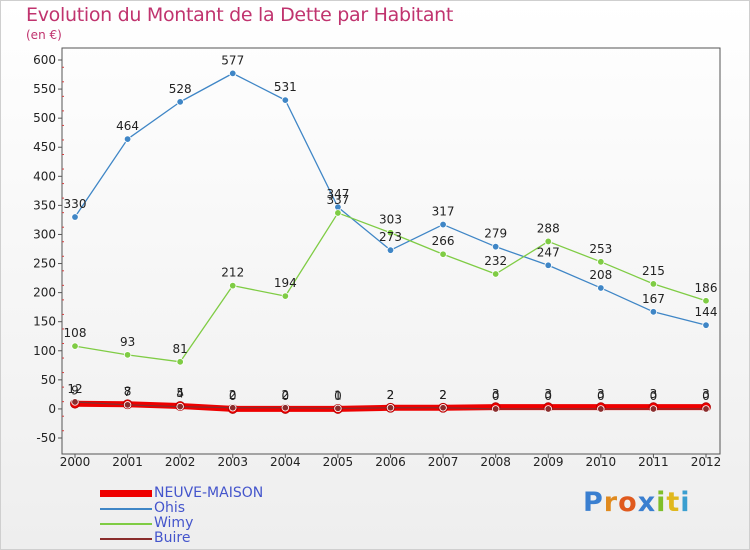  I want to click on x-tick-label: 2007, so click(443, 462).